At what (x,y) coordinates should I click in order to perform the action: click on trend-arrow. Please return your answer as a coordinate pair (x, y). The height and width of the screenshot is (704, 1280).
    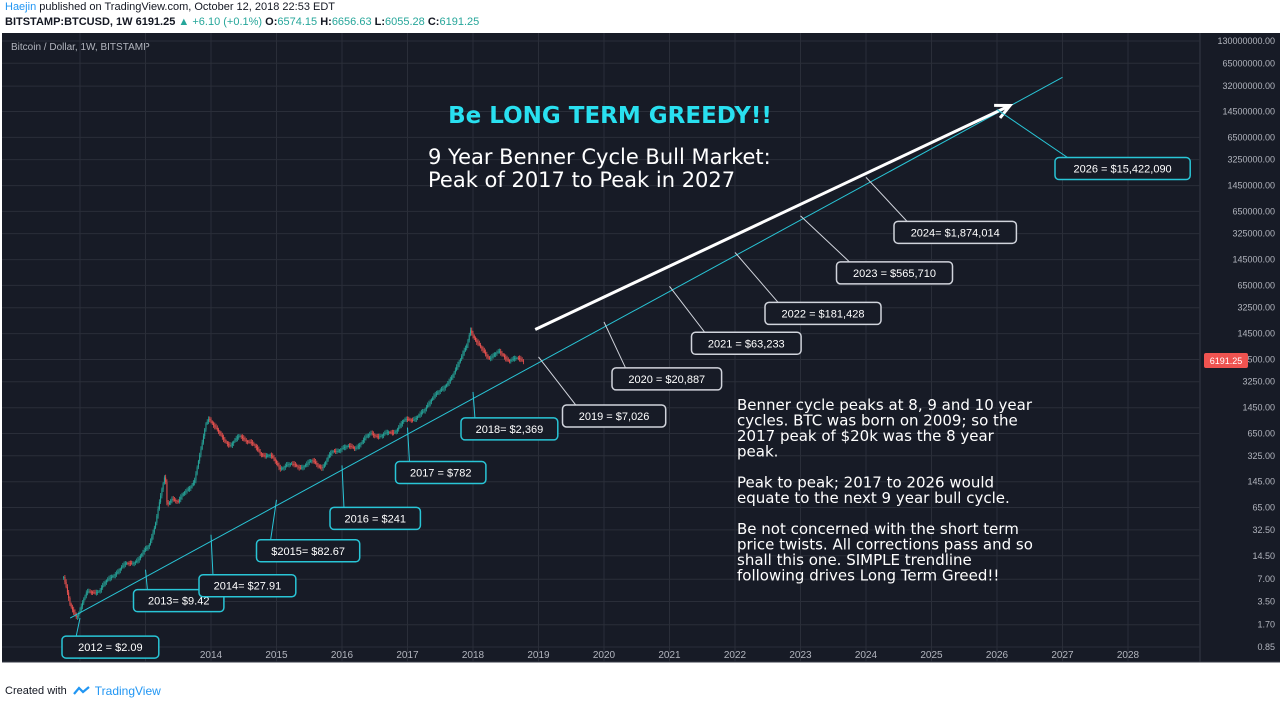
    Looking at the image, I should click on (772, 217).